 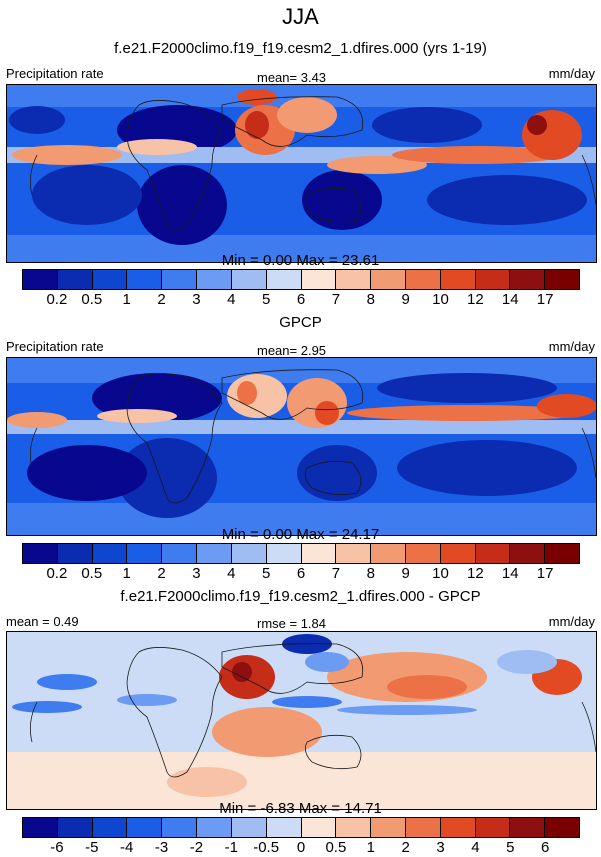 I want to click on panel-2-colorbar-ticks: 0.2 0.5 1 2 3 4 5 6 7 8 9 10 12 14 17, so click(x=301, y=573).